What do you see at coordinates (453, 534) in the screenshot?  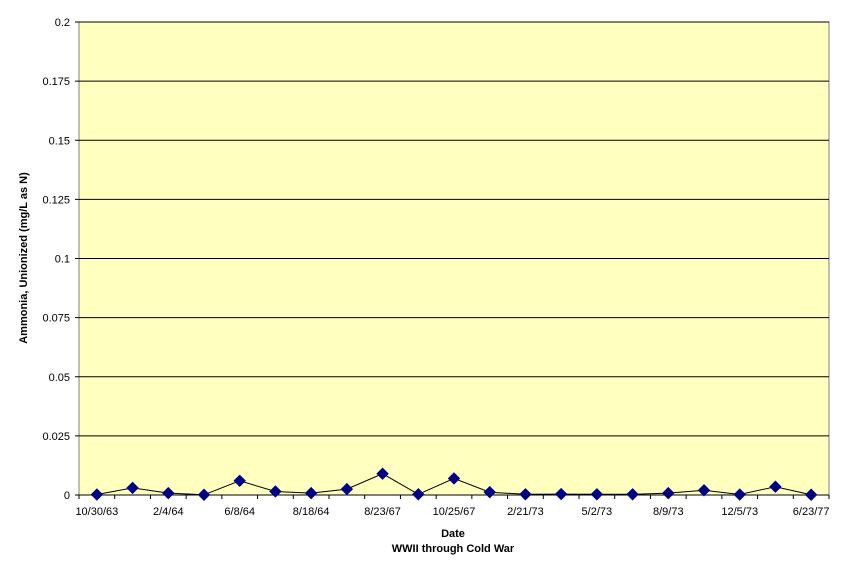 I see `x-axis-title: Date` at bounding box center [453, 534].